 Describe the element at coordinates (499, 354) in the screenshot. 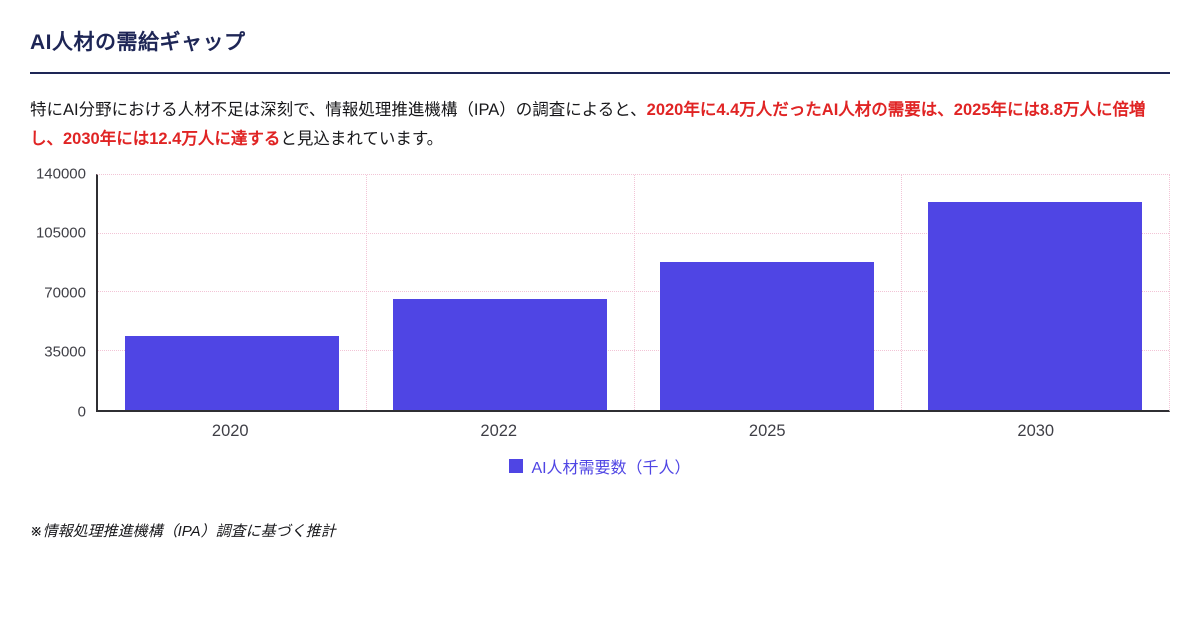

I see `bar-2022` at that location.